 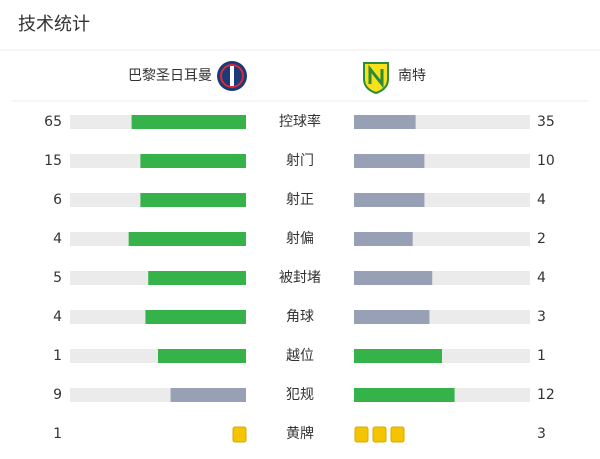 What do you see at coordinates (546, 161) in the screenshot?
I see `away-value: 10` at bounding box center [546, 161].